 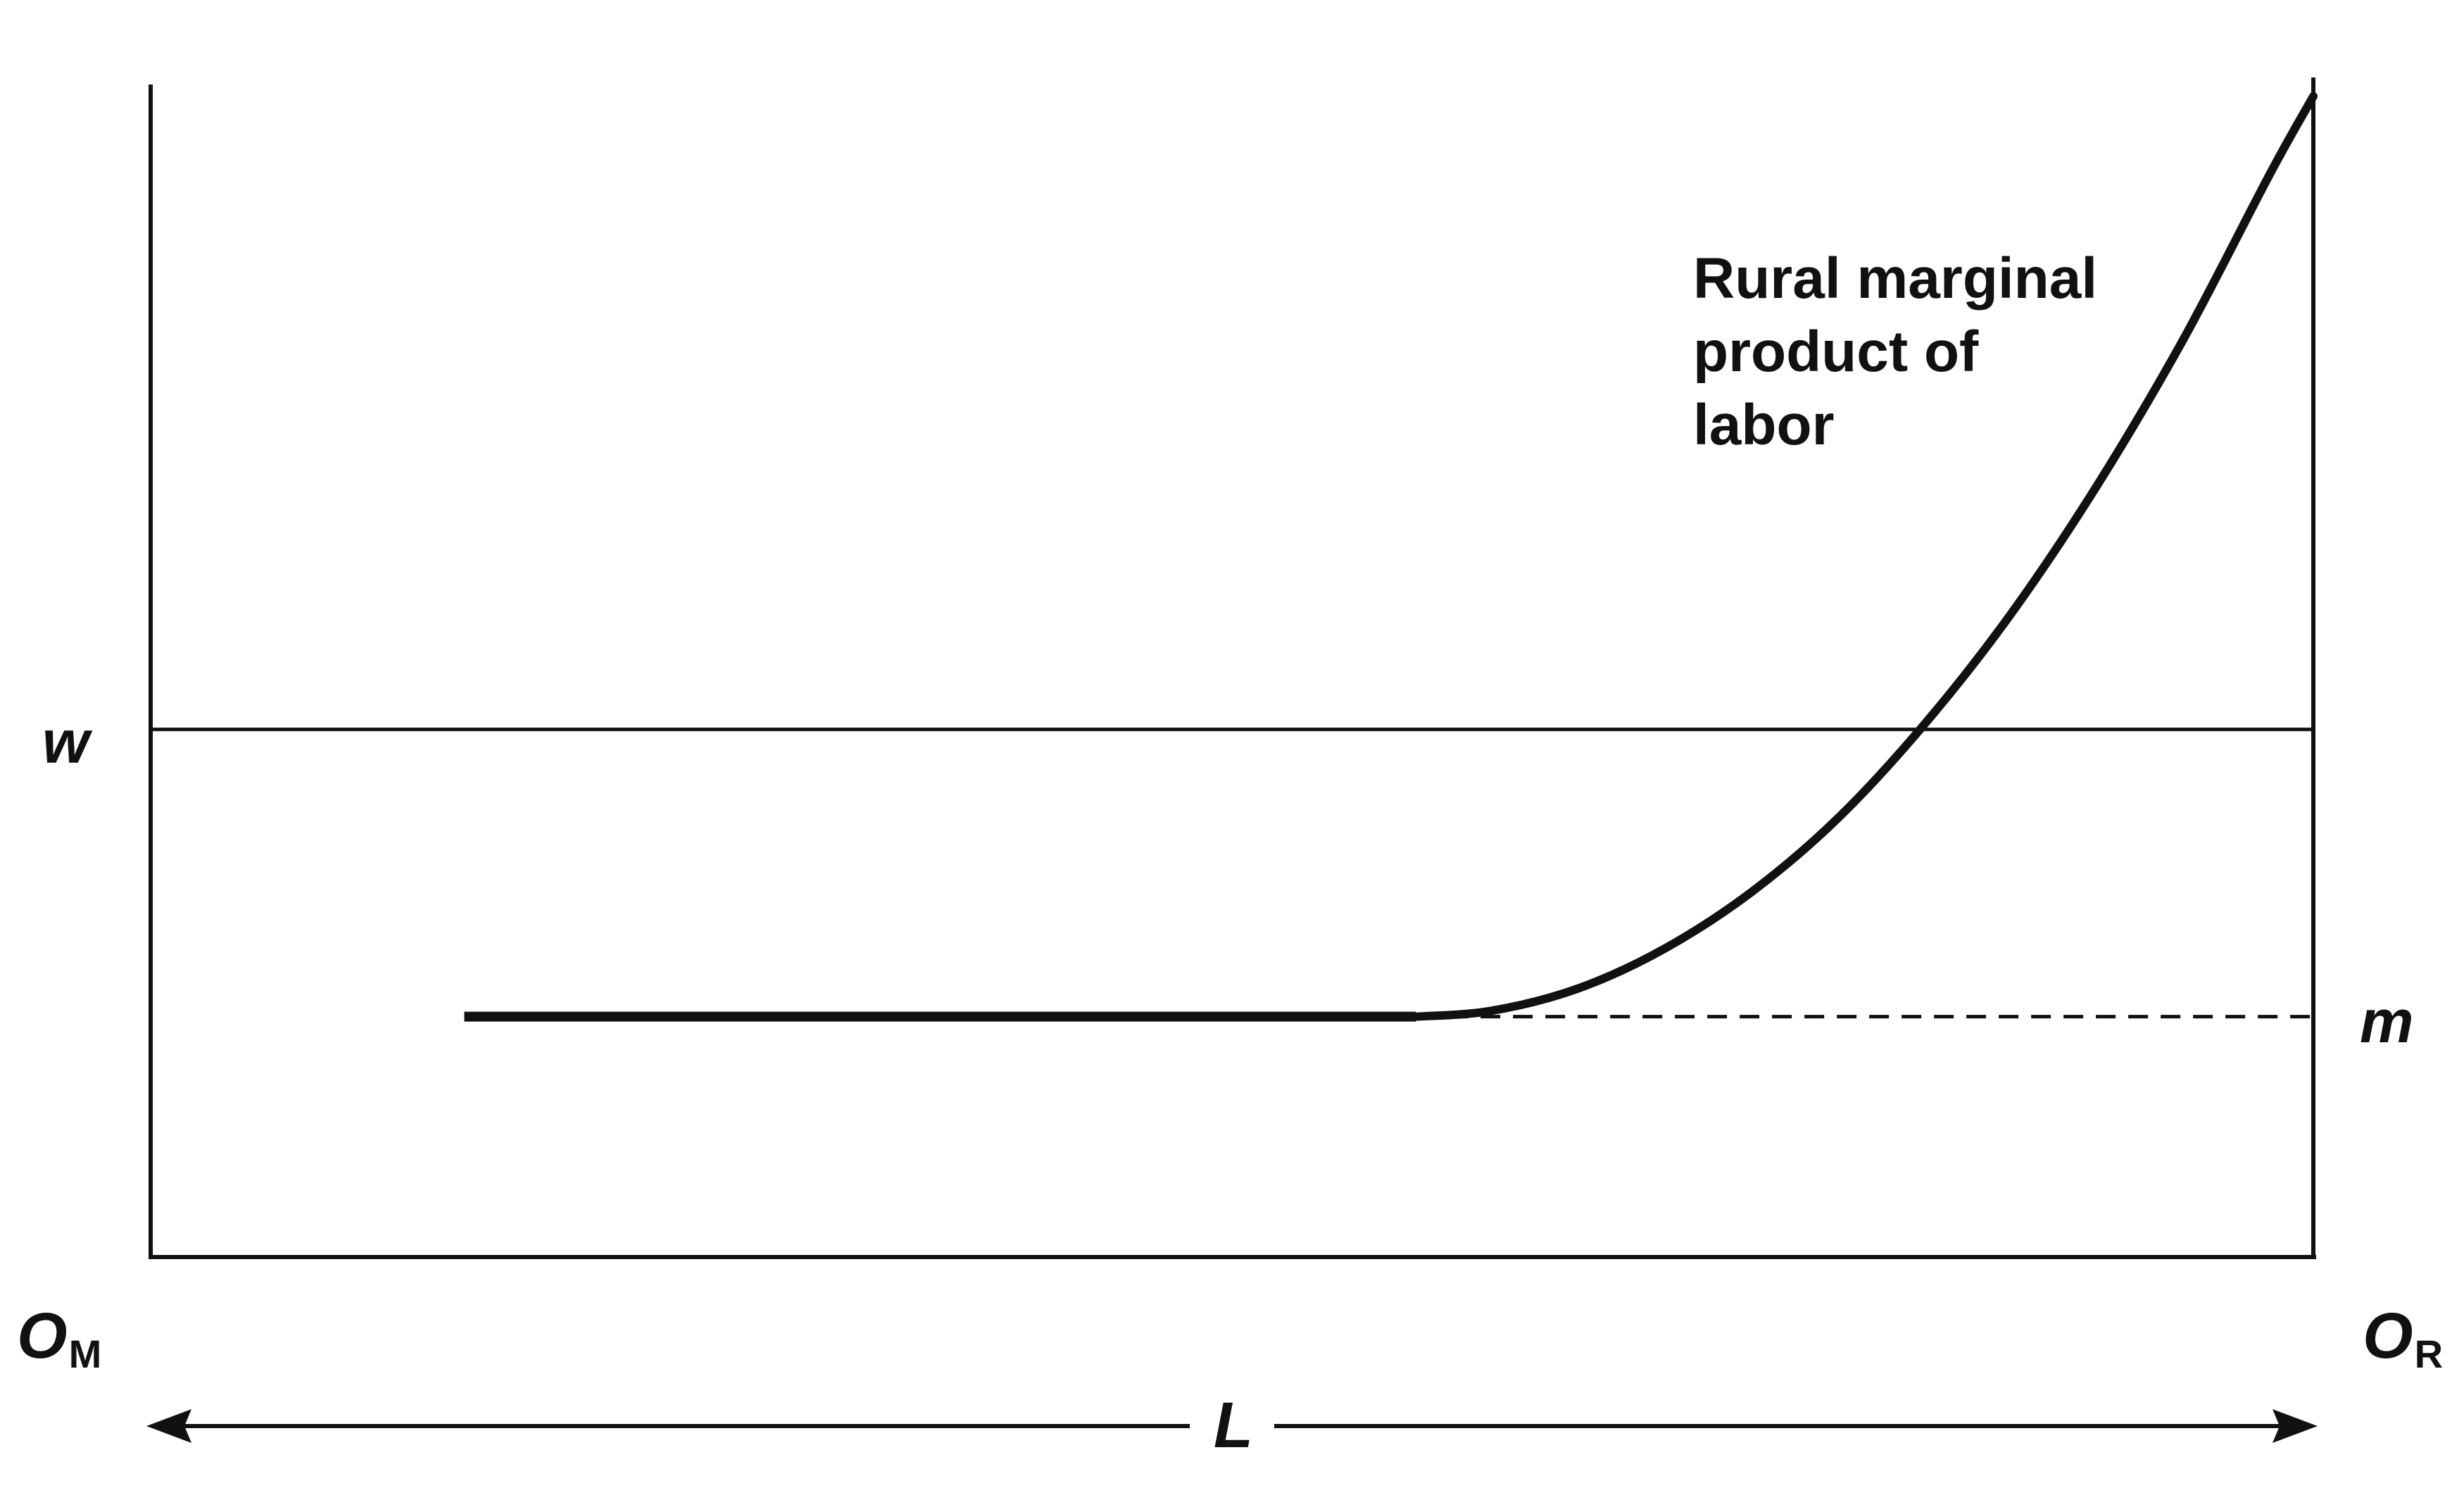 I want to click on origin-right-letter: O, so click(x=2388, y=1336).